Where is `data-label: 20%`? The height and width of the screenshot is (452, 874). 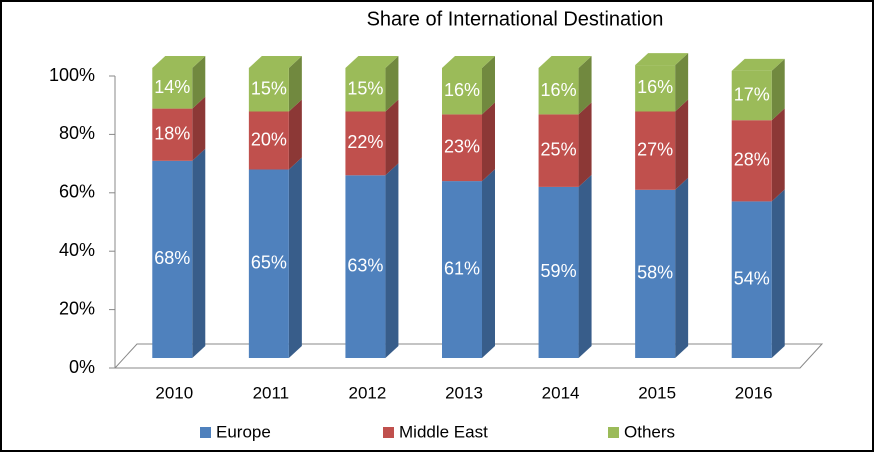 data-label: 20% is located at coordinates (269, 139).